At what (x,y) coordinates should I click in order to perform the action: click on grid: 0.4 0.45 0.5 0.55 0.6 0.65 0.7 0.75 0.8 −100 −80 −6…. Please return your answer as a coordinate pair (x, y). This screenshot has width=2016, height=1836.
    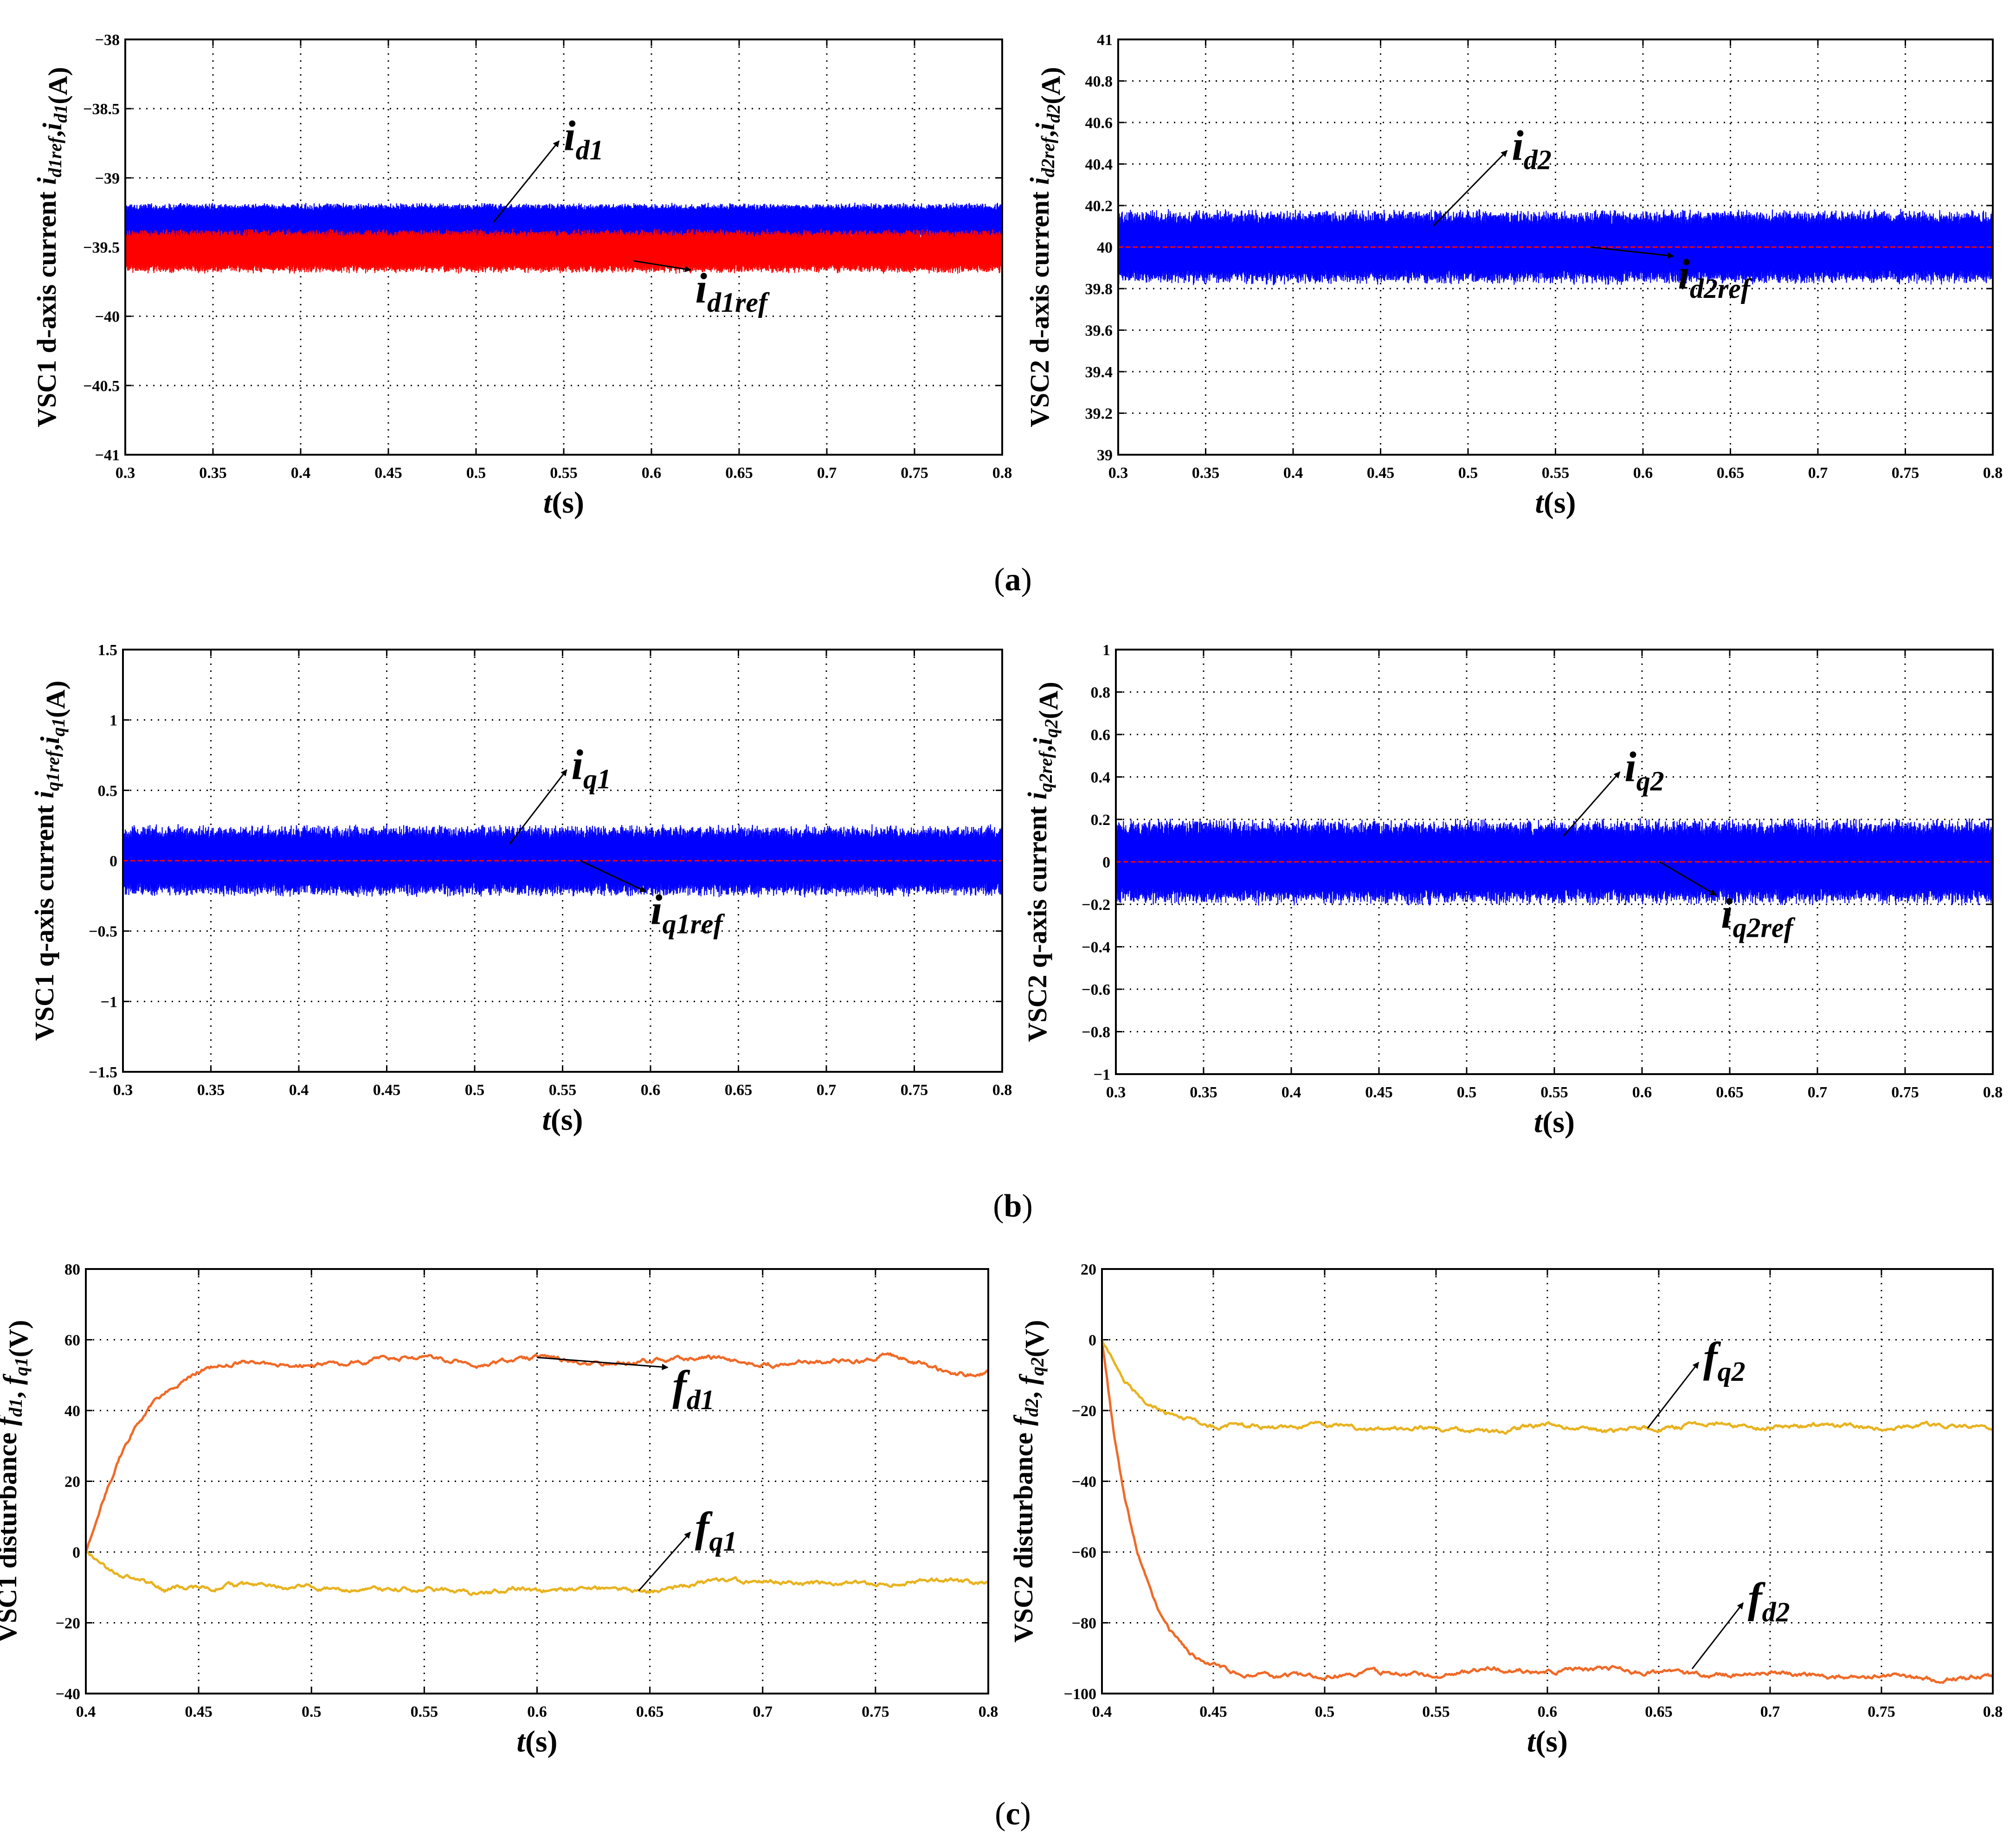
    Looking at the image, I should click on (1533, 1490).